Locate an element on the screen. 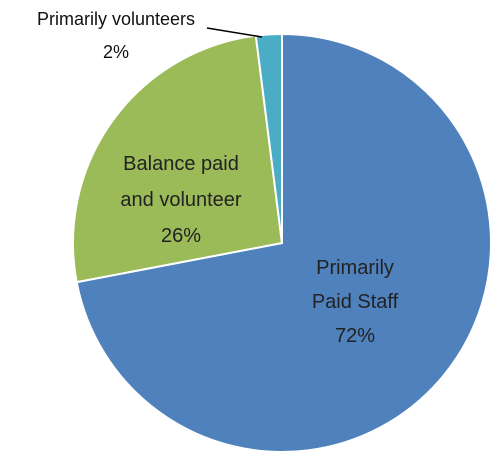 This screenshot has width=494, height=458. slice-label-name-line-1: Balance paid is located at coordinates (181, 164).